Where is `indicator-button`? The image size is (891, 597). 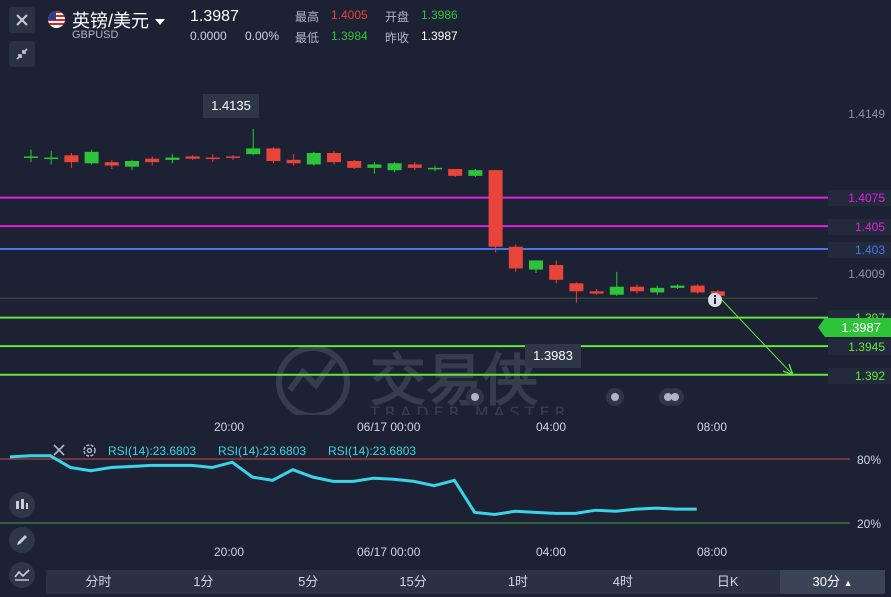
indicator-button is located at coordinates (22, 575).